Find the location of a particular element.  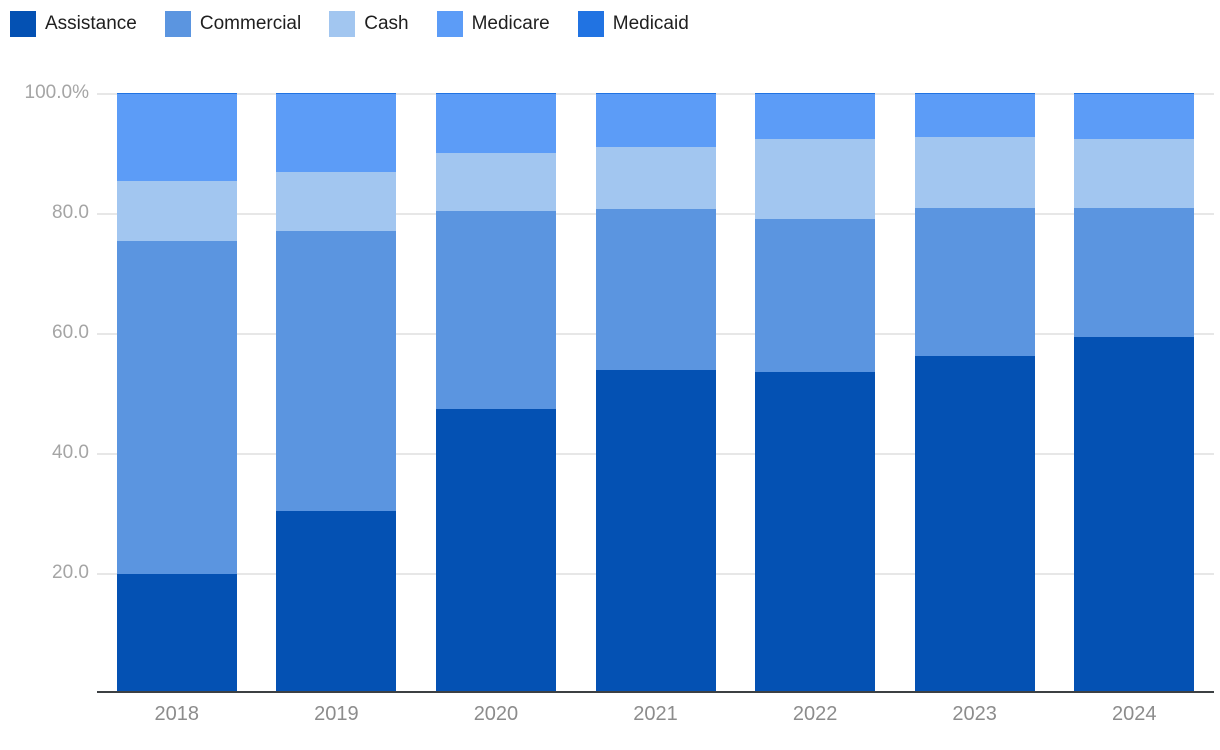

x-axis: 2018 2019 2020 2021 2022 2023 2024 is located at coordinates (655, 714).